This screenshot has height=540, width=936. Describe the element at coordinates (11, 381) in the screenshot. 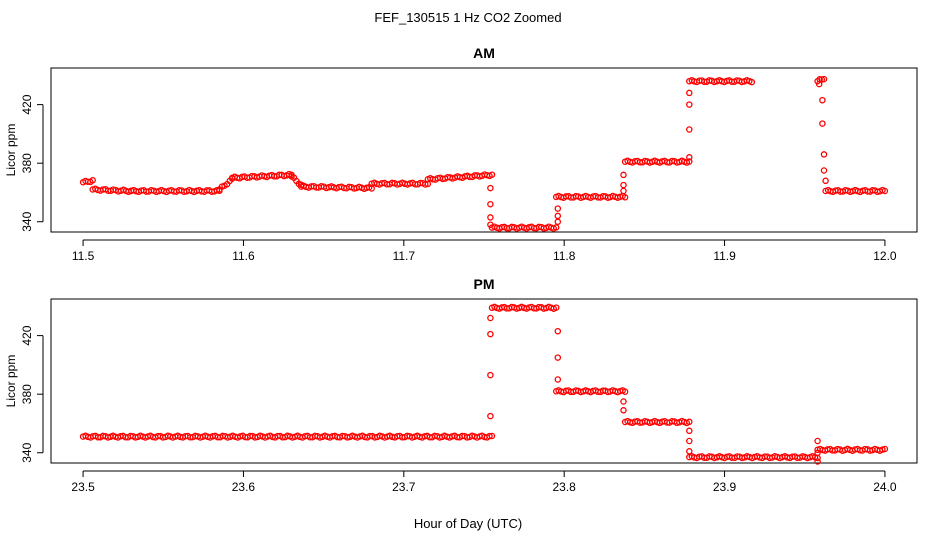

I see `pm-y-axis-label: Licor ppm` at that location.